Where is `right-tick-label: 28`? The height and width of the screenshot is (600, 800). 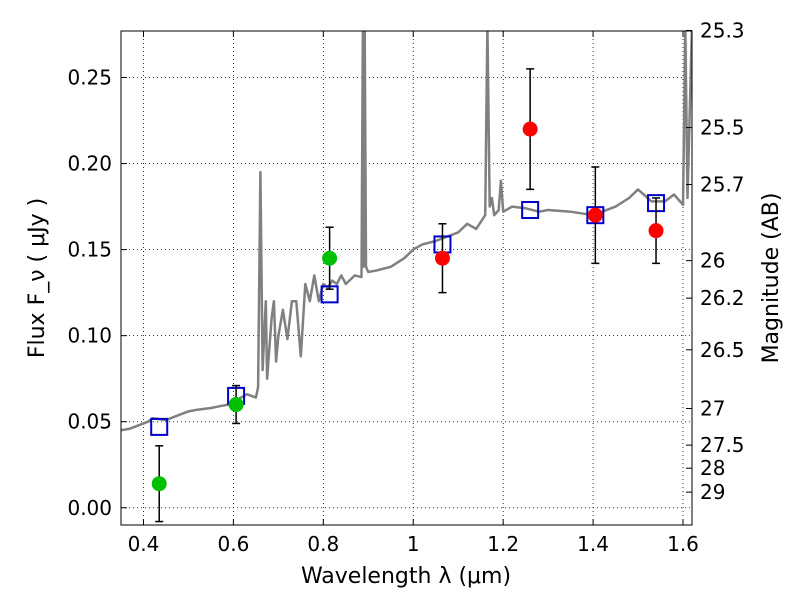
right-tick-label: 28 is located at coordinates (712, 468).